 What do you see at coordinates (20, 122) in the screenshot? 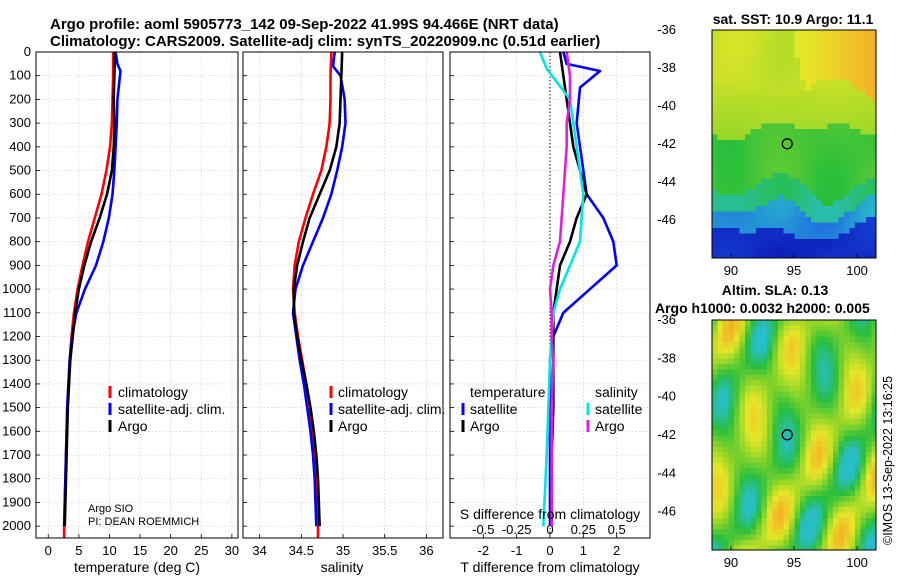
I see `y-tick-label: 300` at bounding box center [20, 122].